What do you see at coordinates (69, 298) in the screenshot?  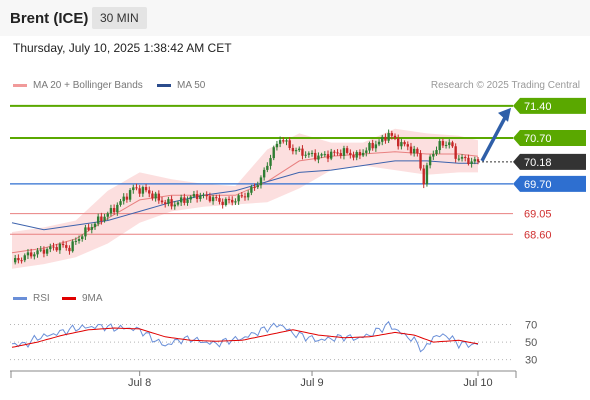 I see `9ma-swatch-icon` at bounding box center [69, 298].